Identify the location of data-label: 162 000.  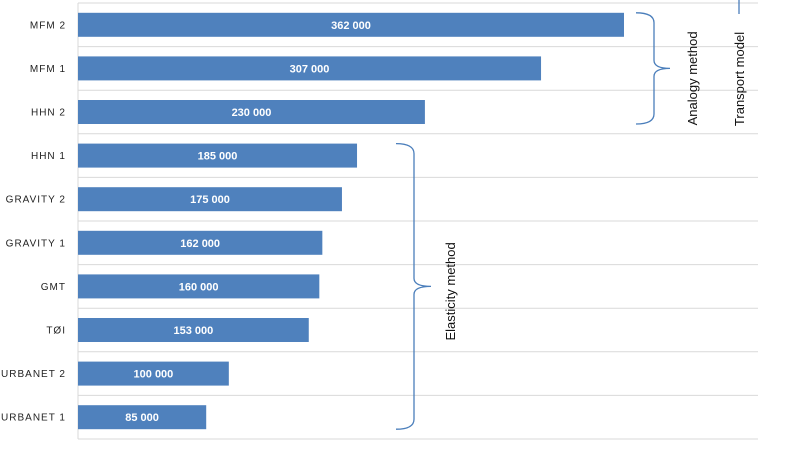
(200, 244).